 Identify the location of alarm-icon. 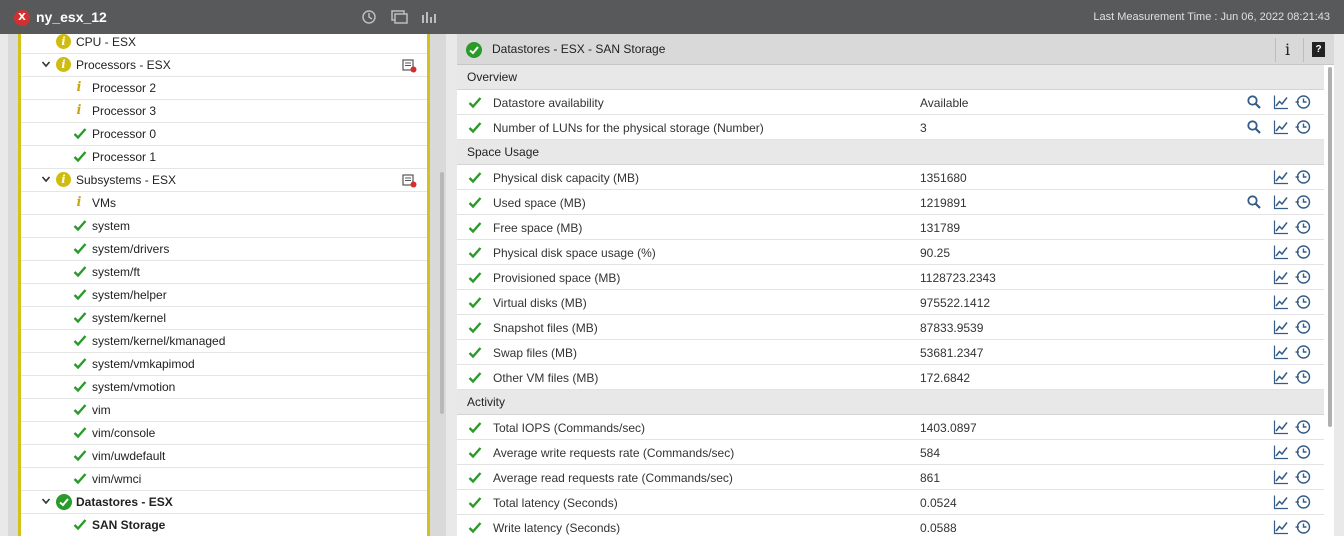
(369, 17).